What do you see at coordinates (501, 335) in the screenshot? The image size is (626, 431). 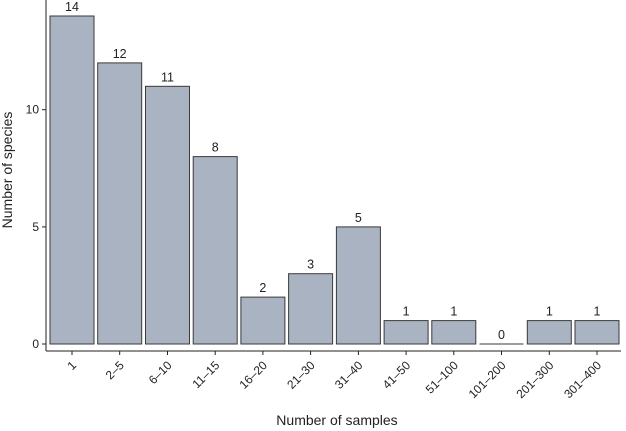 I see `bar-value-label: 0` at bounding box center [501, 335].